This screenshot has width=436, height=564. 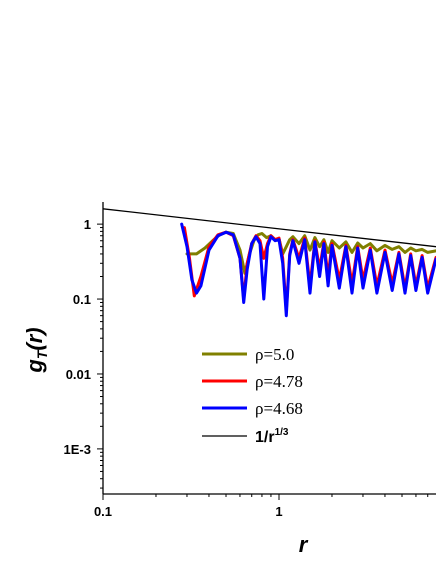 I want to click on x-tick-label: 0.1, so click(x=103, y=511).